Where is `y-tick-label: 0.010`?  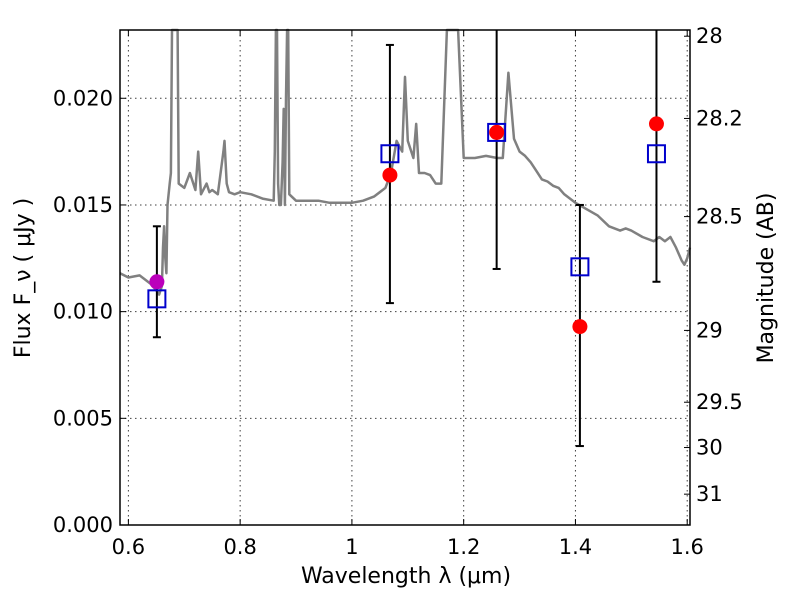
y-tick-label: 0.010 is located at coordinates (83, 312).